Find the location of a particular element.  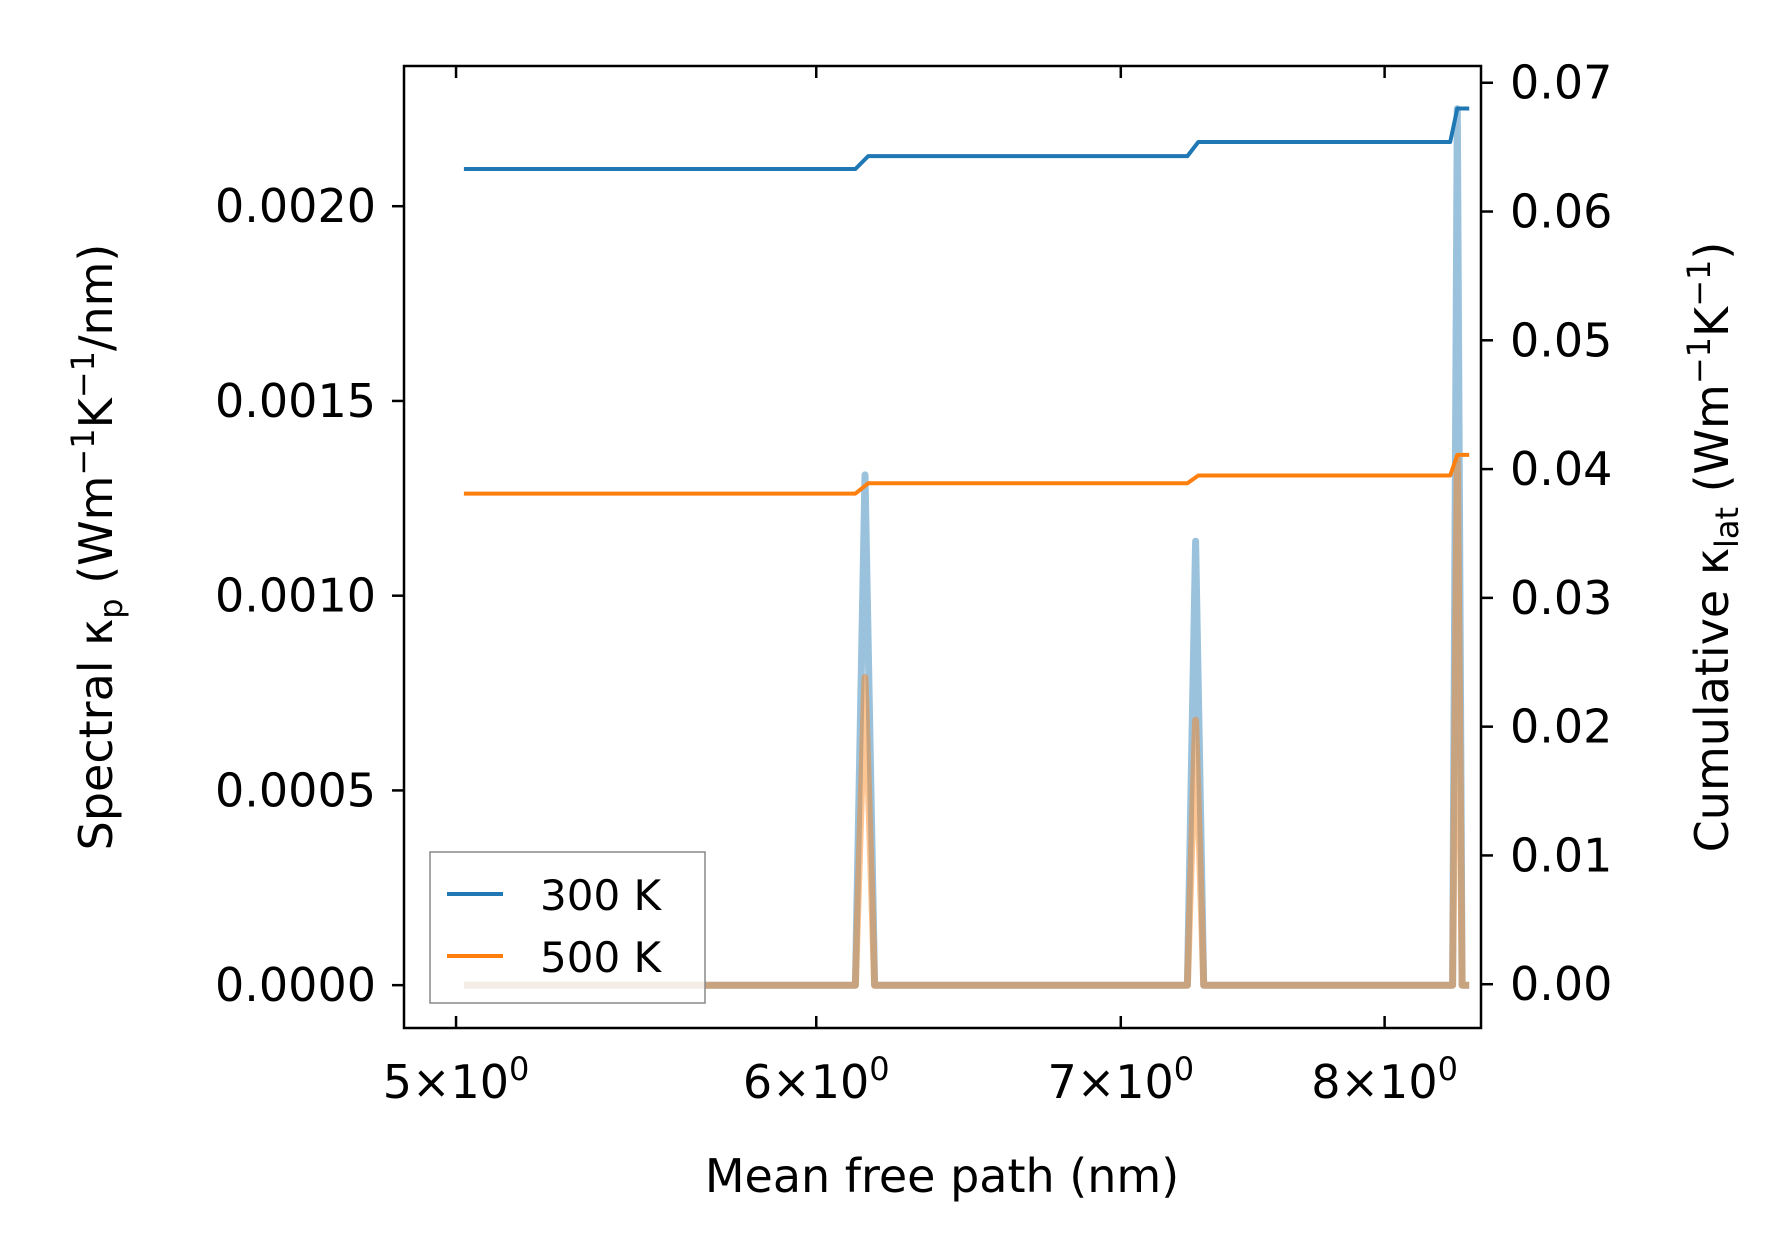

series-line-cumulative-500k is located at coordinates (966, 474).